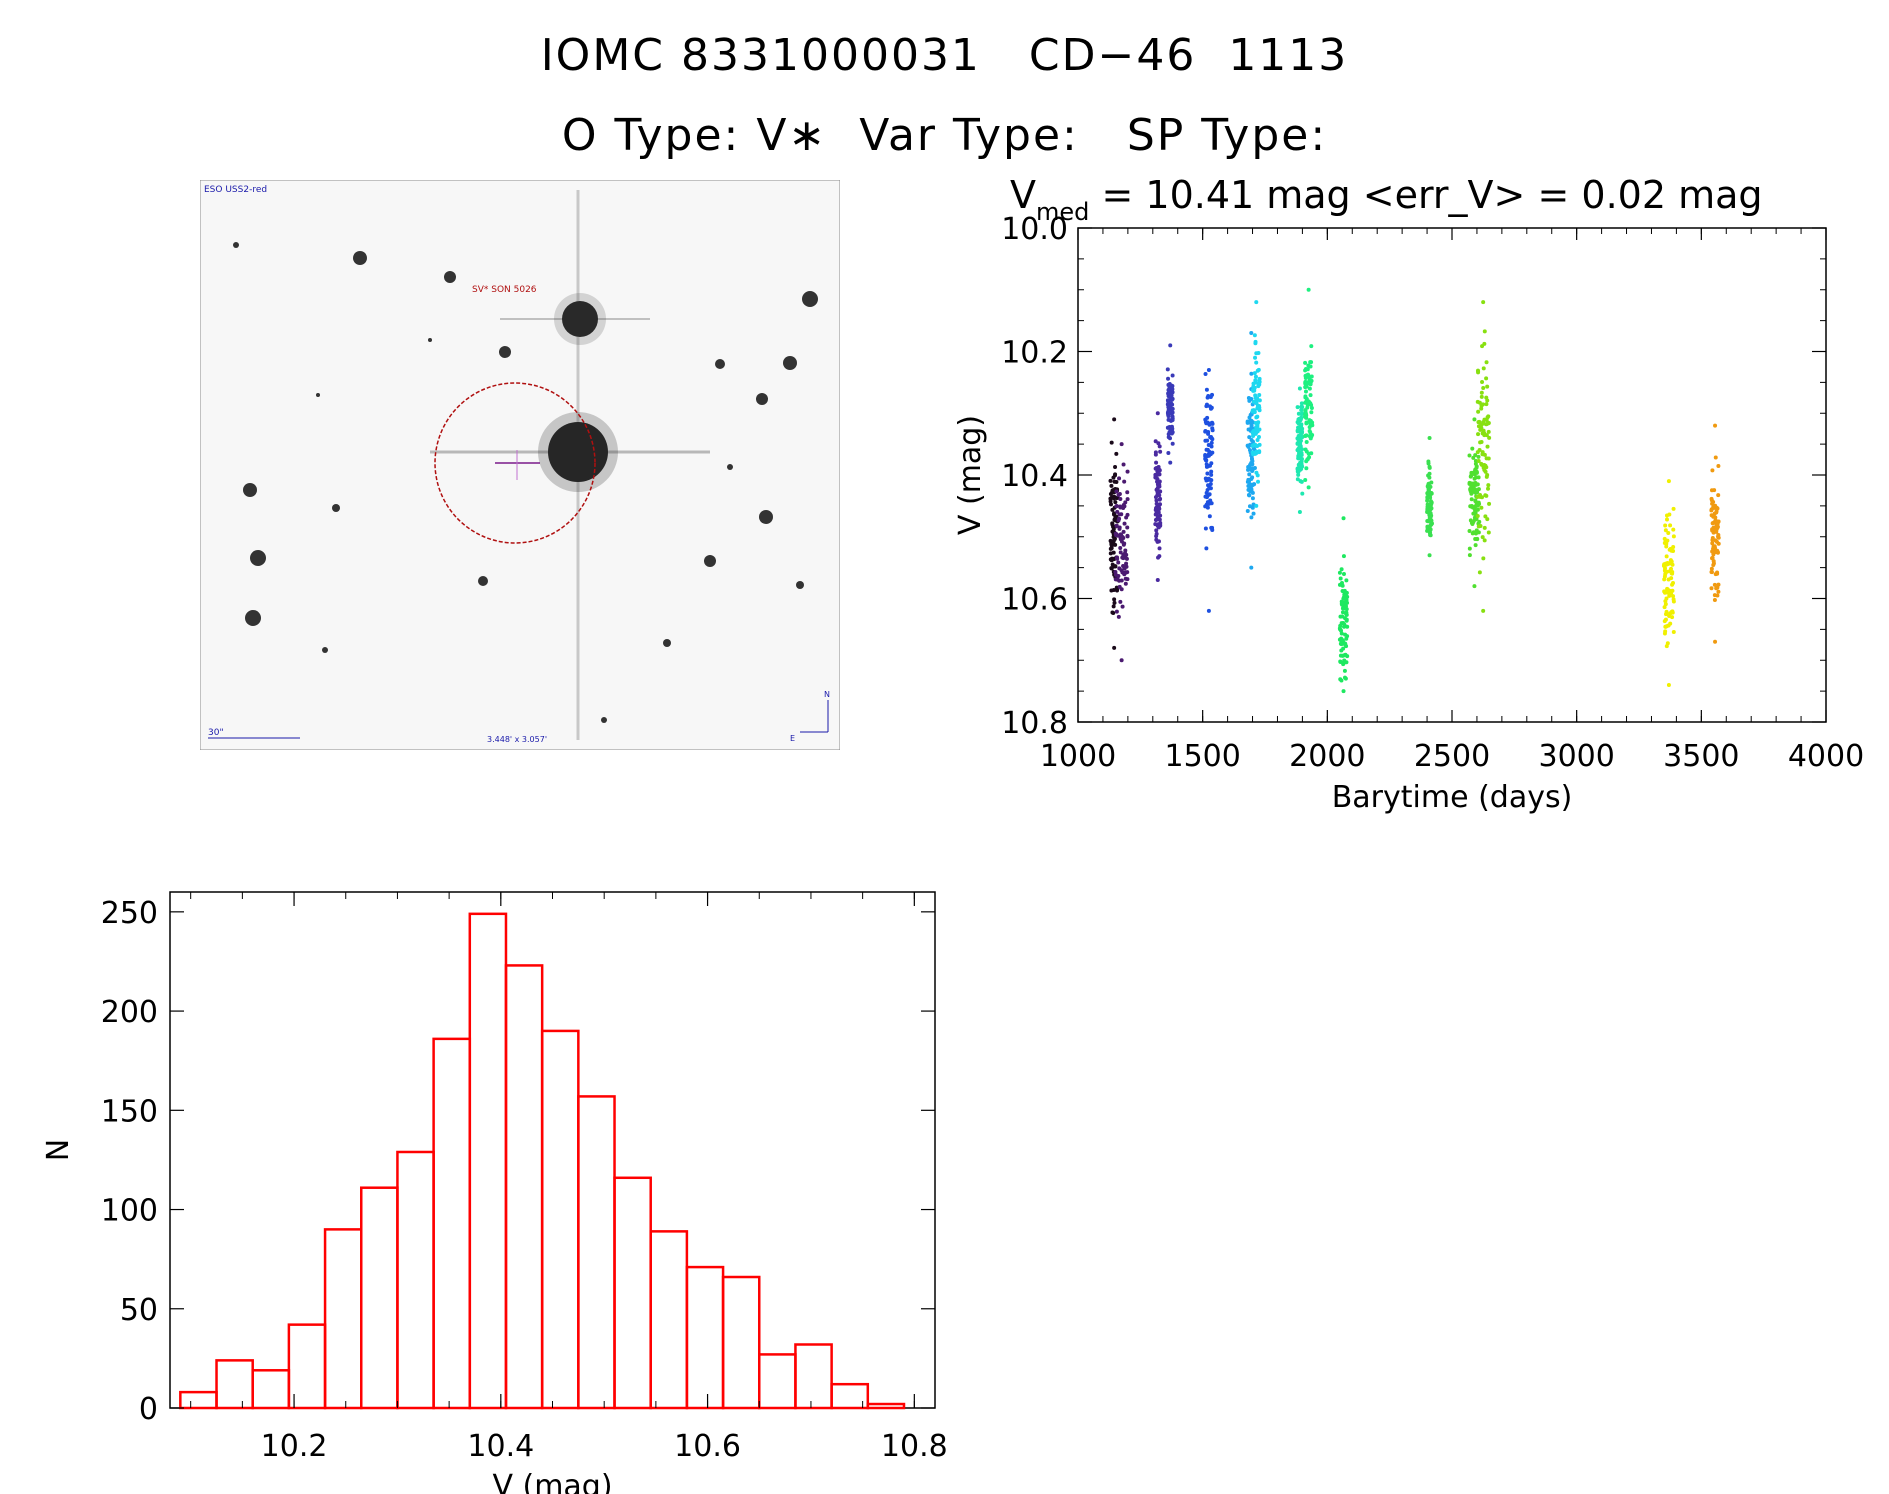 The image size is (1889, 1494). What do you see at coordinates (944, 135) in the screenshot?
I see `chart-title-line2: O Type: V∗ Var Type: SP Type:` at bounding box center [944, 135].